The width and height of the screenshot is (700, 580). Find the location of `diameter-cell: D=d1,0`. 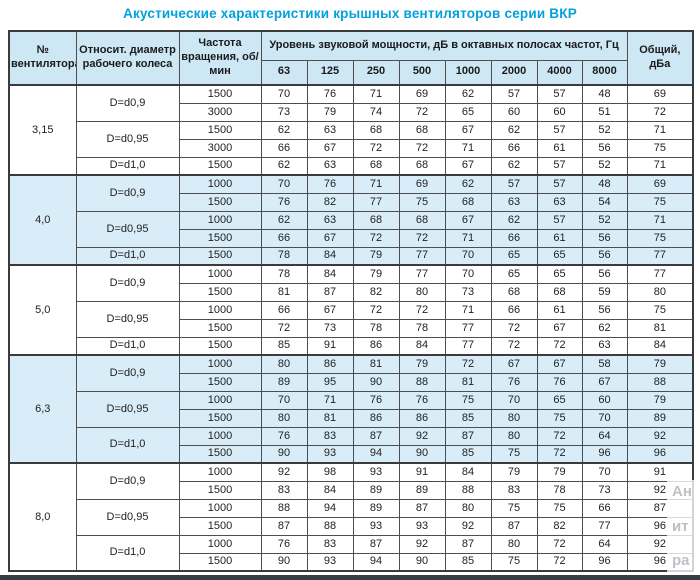

diameter-cell: D=d1,0 is located at coordinates (127, 553).